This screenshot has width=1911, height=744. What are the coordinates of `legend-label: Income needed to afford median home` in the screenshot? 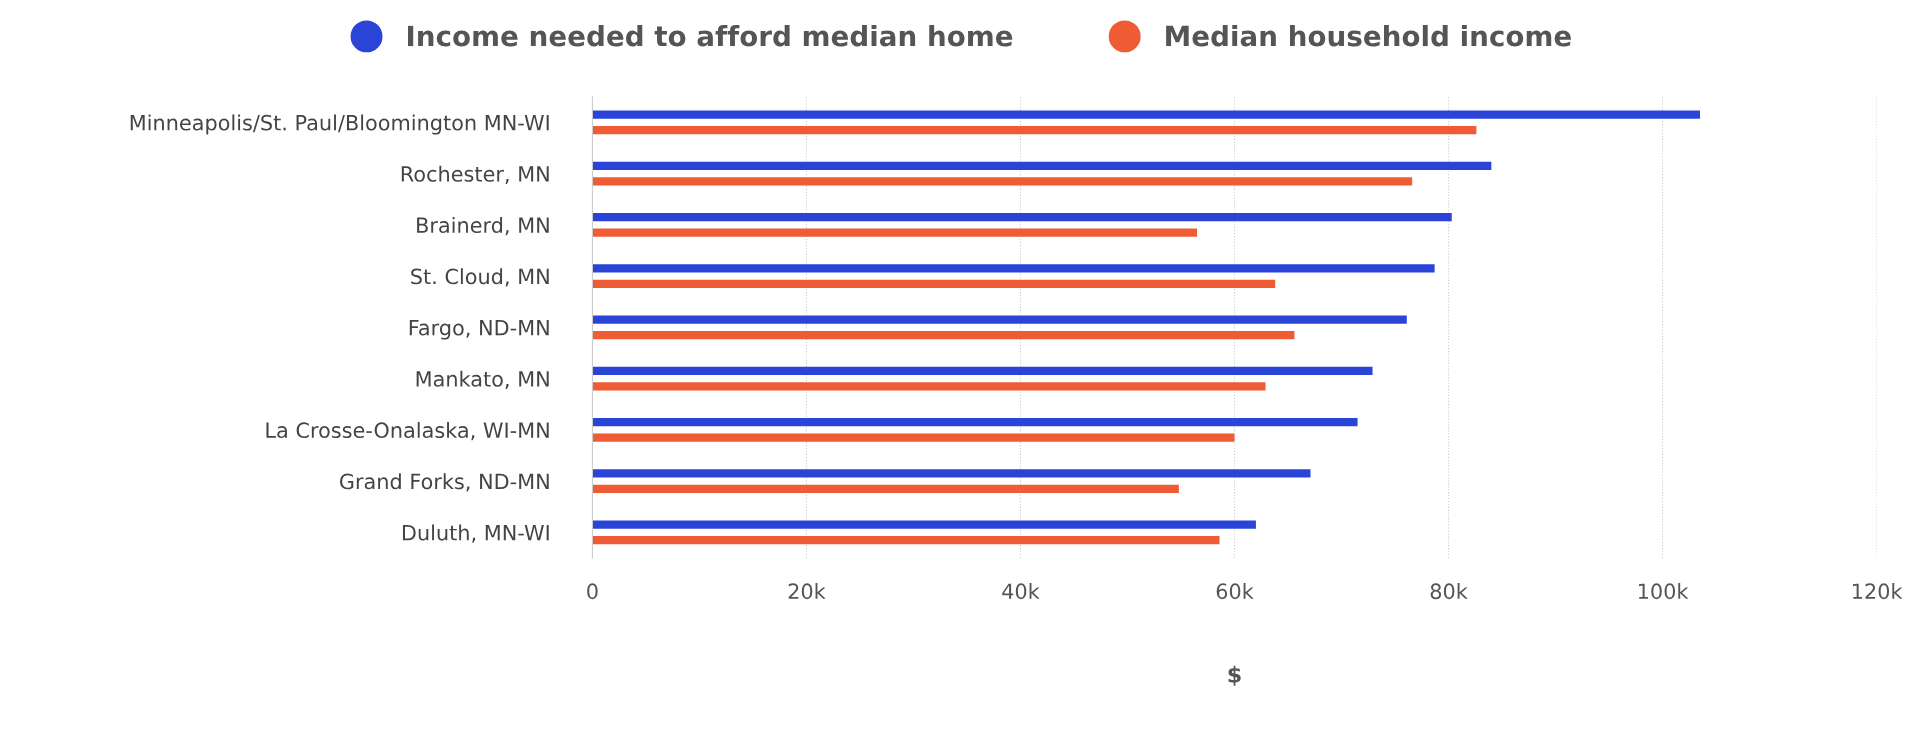 It's located at (710, 36).